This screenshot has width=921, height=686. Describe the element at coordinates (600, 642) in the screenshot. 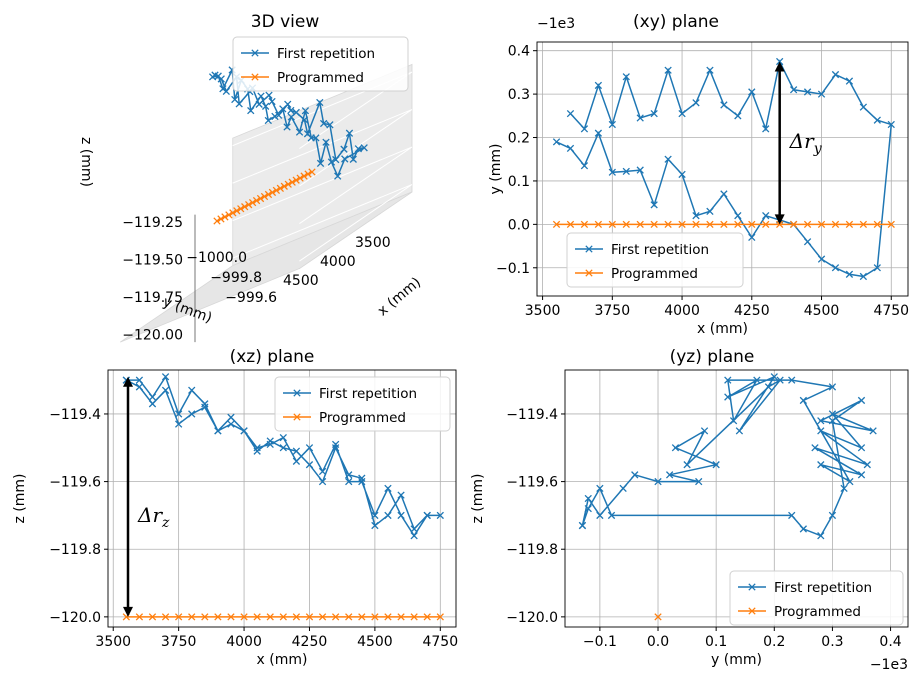

I see `x-tick-label: −0.1` at that location.